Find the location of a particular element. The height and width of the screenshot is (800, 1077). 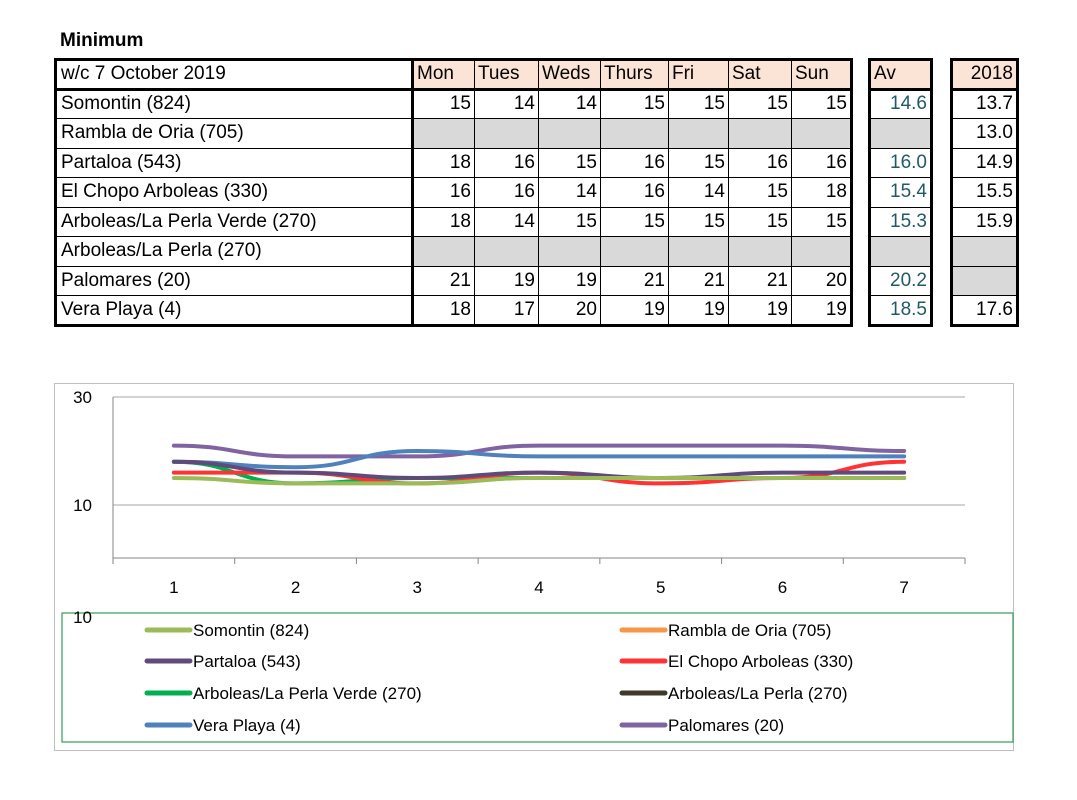

average-cell: 15.3 is located at coordinates (900, 221).